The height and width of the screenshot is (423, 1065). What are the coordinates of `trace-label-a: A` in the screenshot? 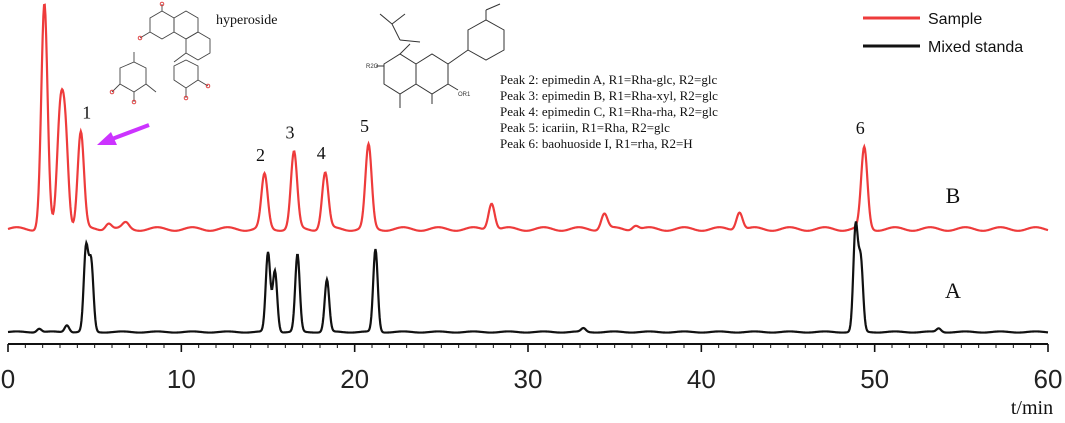 It's located at (953, 290).